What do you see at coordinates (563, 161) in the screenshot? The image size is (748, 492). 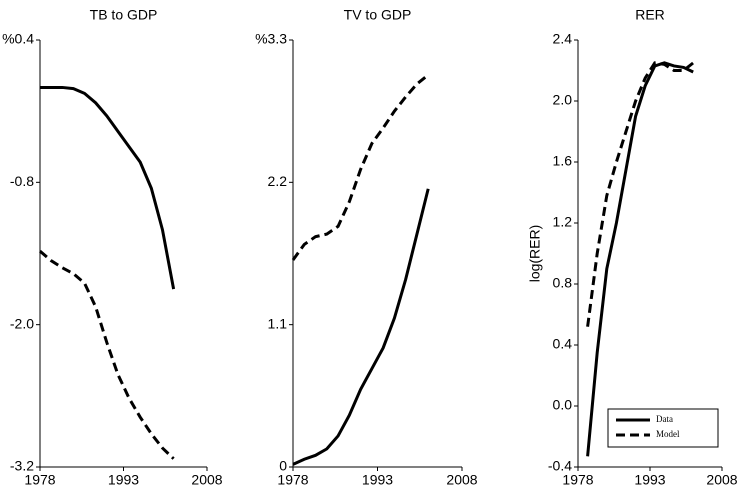 I see `y-tick-label: 1.6` at bounding box center [563, 161].